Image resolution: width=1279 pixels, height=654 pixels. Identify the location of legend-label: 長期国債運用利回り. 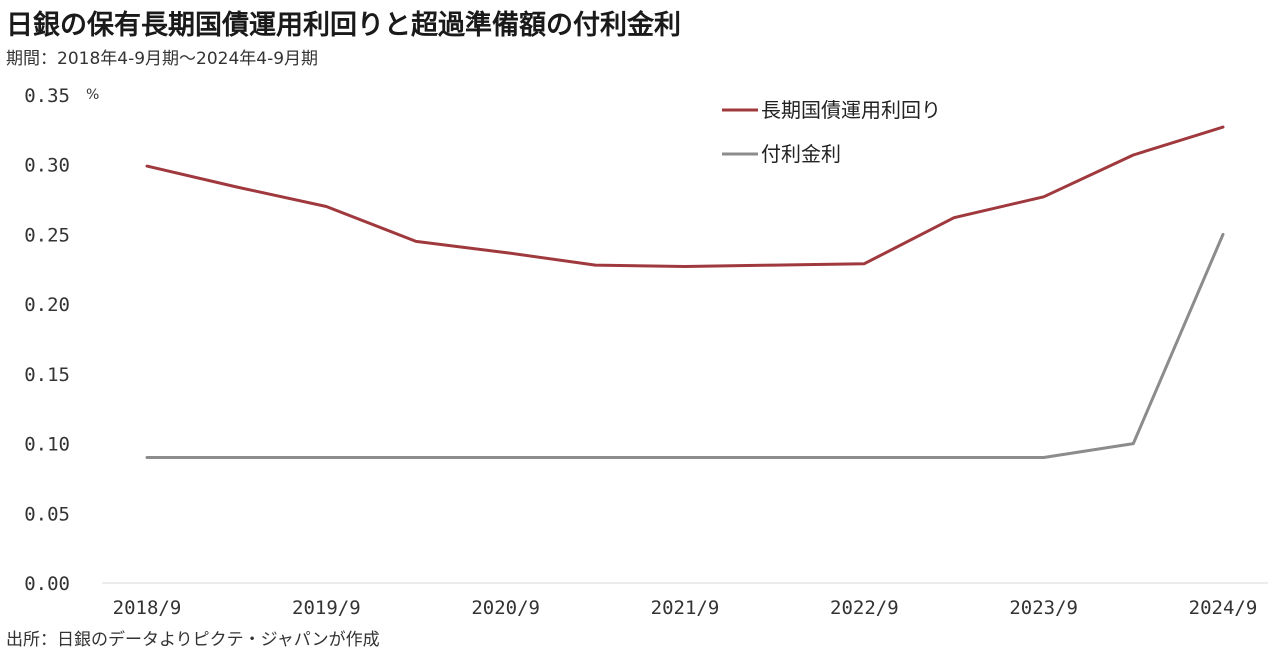
(851, 110).